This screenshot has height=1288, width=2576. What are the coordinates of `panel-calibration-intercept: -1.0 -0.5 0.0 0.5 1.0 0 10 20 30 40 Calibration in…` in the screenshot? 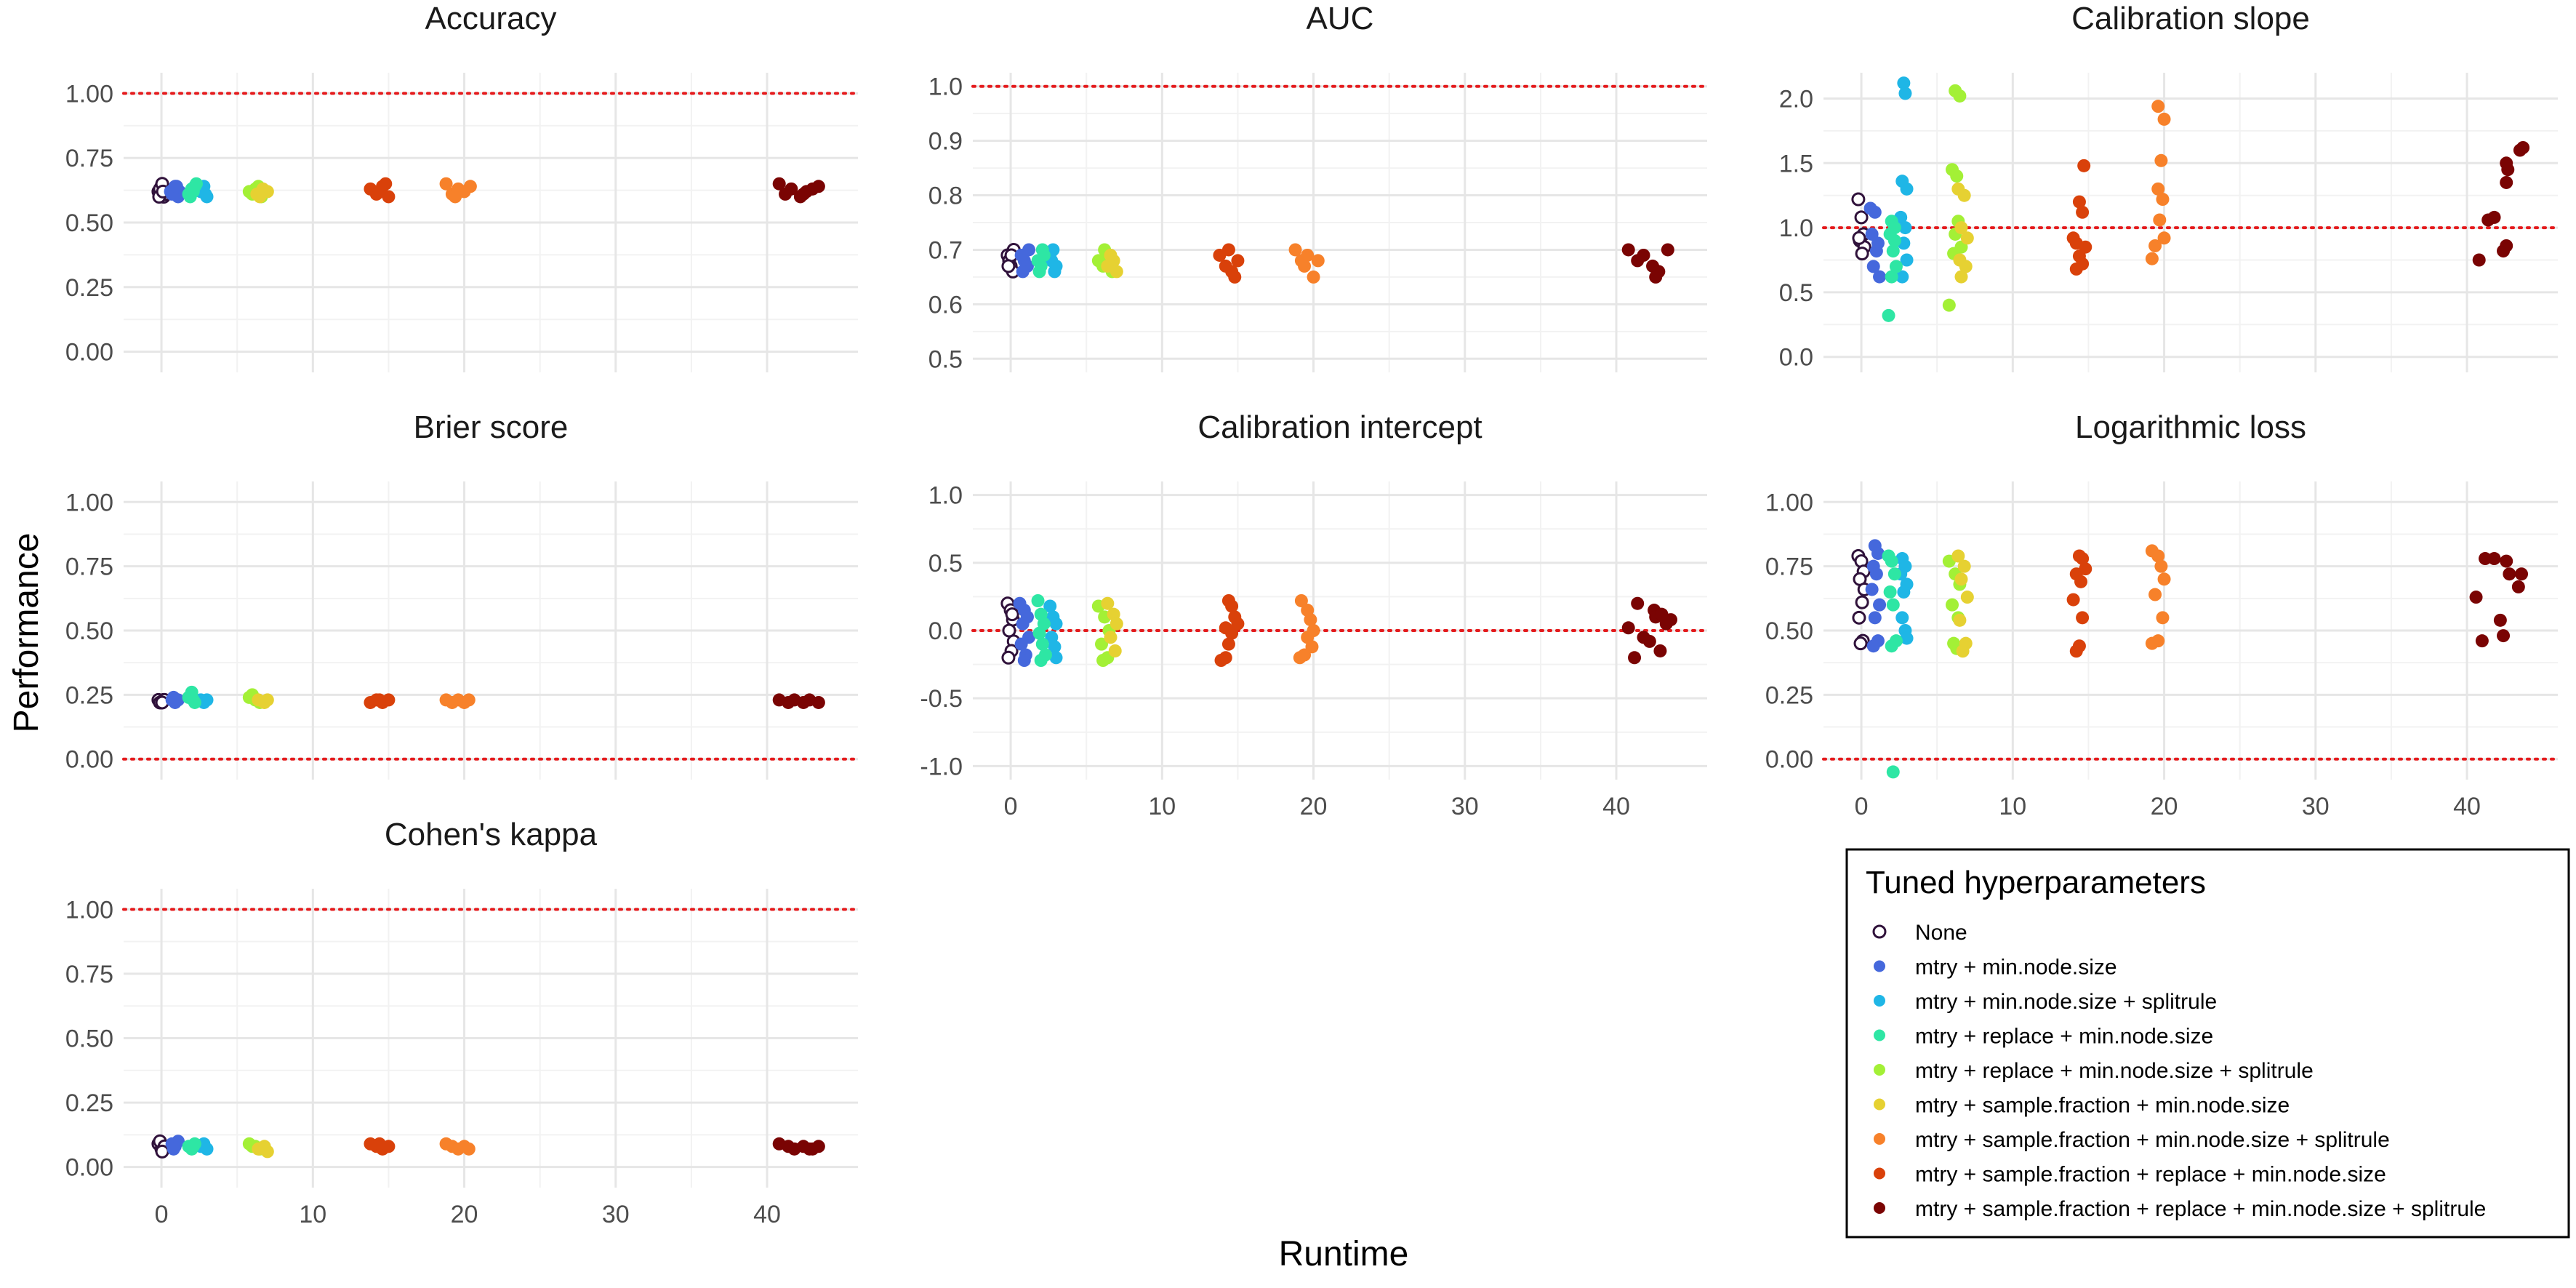 It's located at (1314, 614).